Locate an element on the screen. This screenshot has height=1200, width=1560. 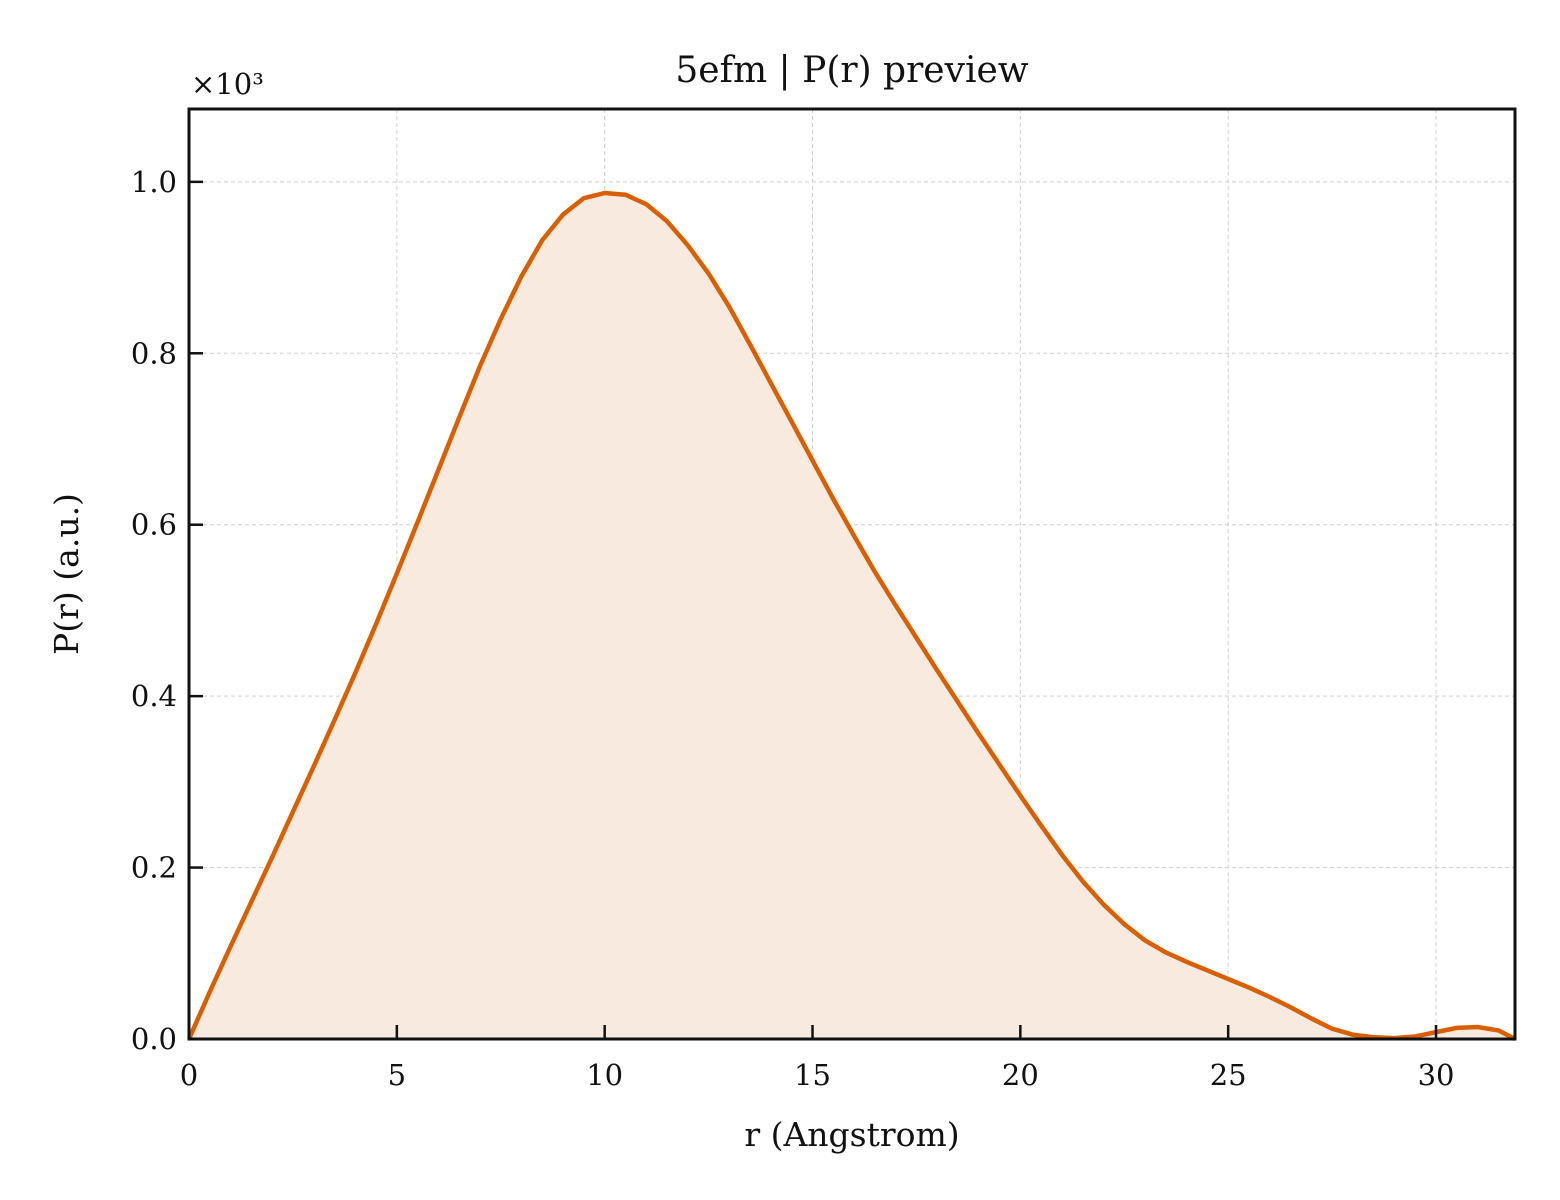
y-axis-label: P(r) (a.u.) is located at coordinates (66, 574).